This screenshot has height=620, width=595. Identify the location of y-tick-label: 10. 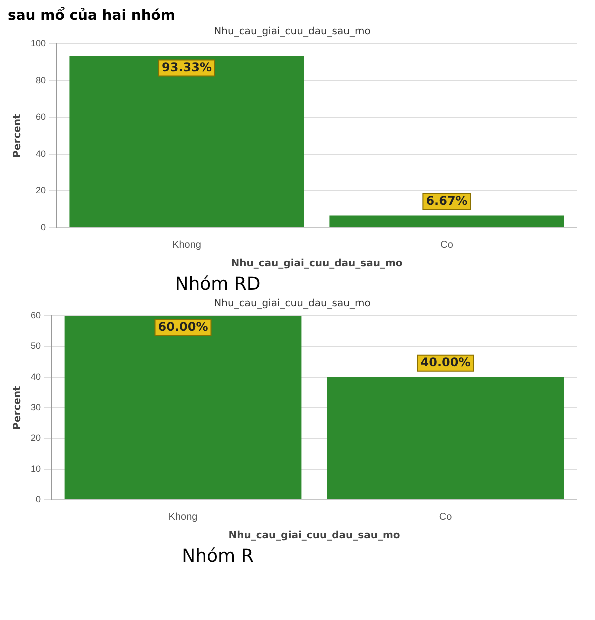
(36, 469).